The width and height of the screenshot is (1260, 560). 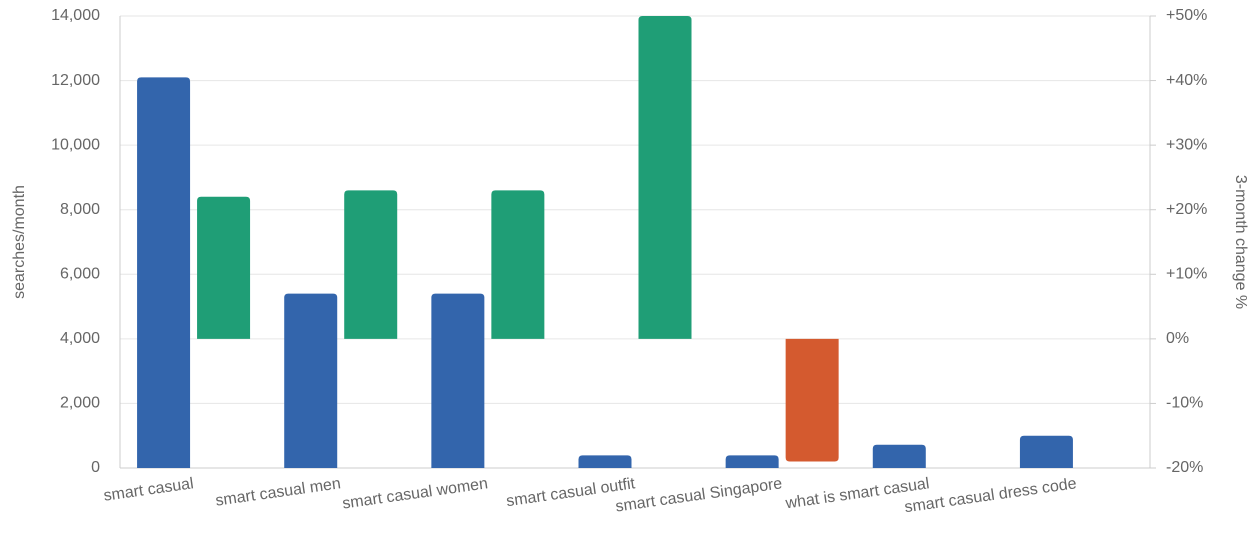 What do you see at coordinates (1177, 338) in the screenshot?
I see `y2-tick-label: 0%` at bounding box center [1177, 338].